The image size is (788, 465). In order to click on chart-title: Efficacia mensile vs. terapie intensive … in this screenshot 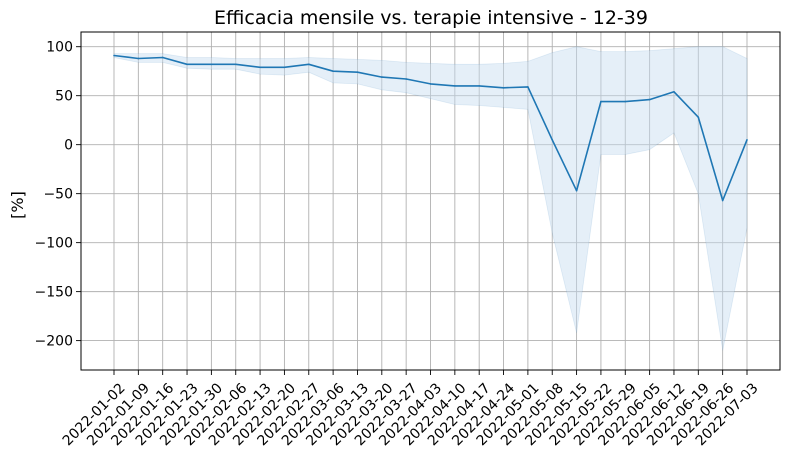, I will do `click(431, 18)`.